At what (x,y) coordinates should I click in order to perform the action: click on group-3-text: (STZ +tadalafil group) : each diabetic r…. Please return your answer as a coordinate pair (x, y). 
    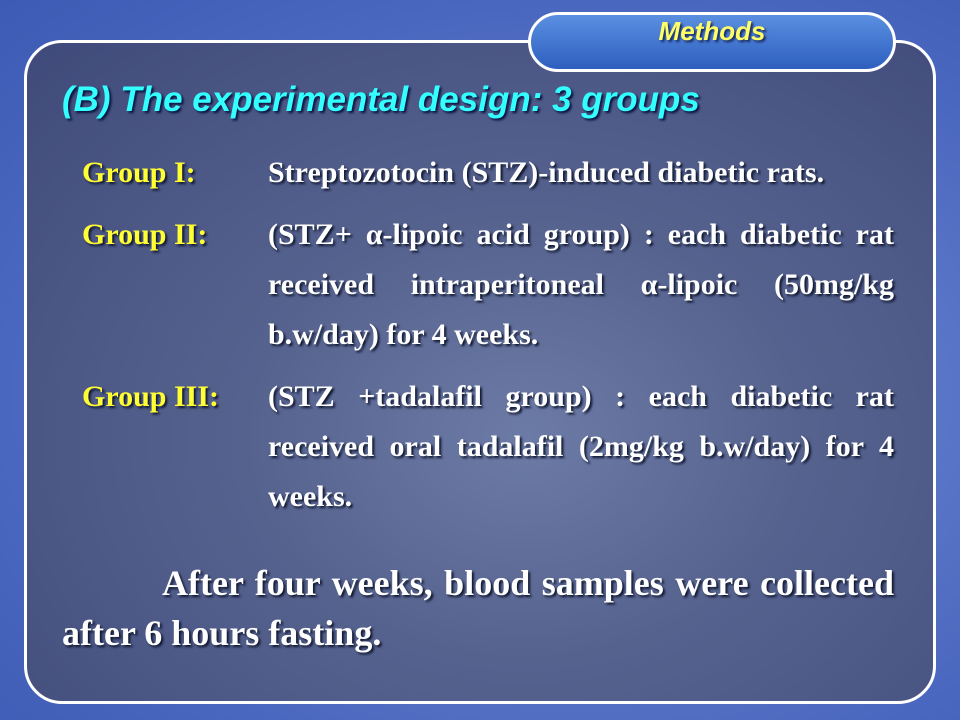
    Looking at the image, I should click on (581, 446).